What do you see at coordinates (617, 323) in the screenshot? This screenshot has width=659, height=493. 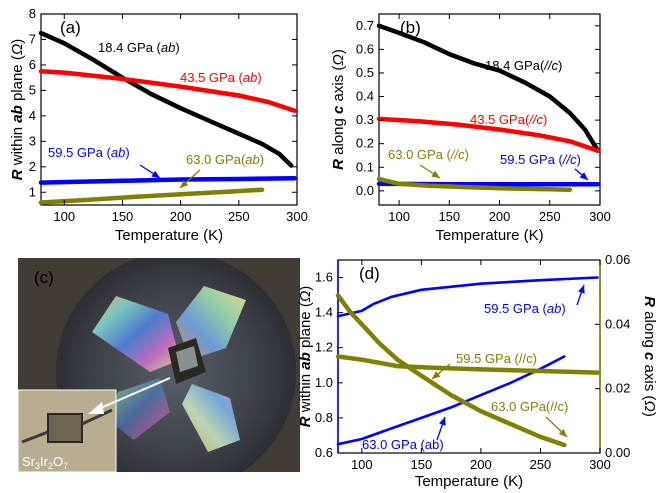 I see `d-y2-tick-label: 0.04` at bounding box center [617, 323].